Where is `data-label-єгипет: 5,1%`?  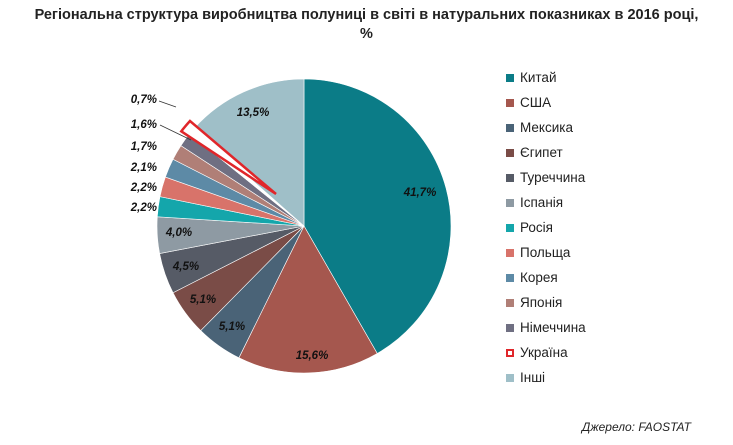
data-label-єгипет: 5,1% is located at coordinates (203, 300).